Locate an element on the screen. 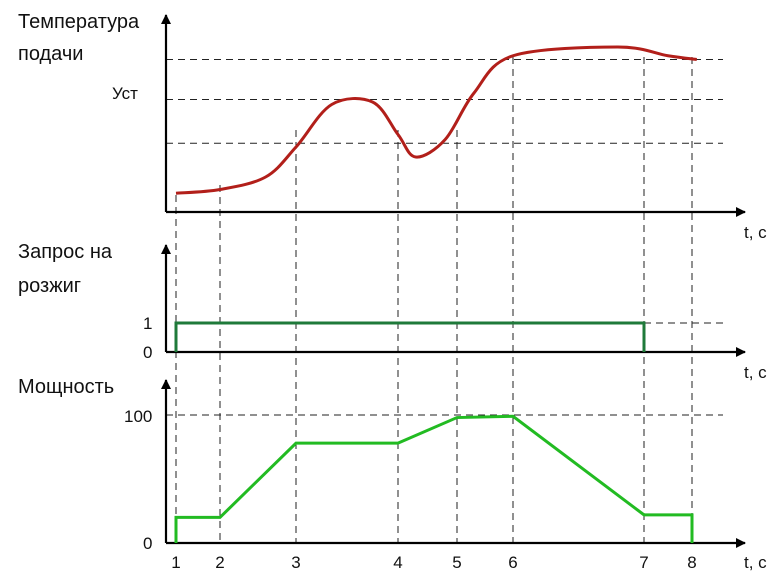 The height and width of the screenshot is (572, 769). x-tick-label: 1 is located at coordinates (175, 562).